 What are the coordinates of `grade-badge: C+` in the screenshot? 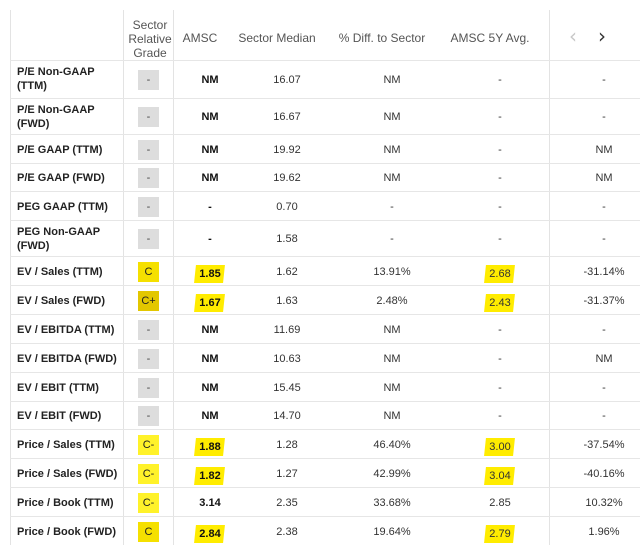 It's located at (148, 300).